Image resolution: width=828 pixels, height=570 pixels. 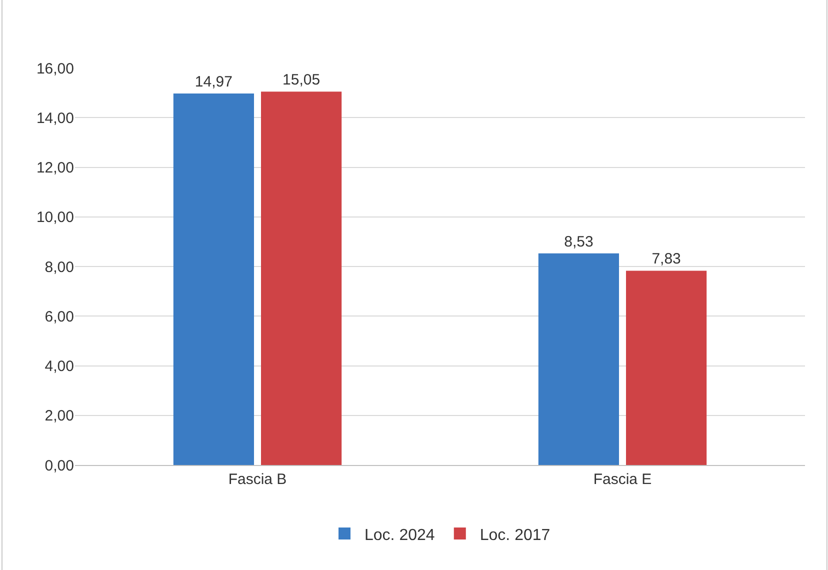 What do you see at coordinates (399, 535) in the screenshot?
I see `legend-label: Loc. 2024` at bounding box center [399, 535].